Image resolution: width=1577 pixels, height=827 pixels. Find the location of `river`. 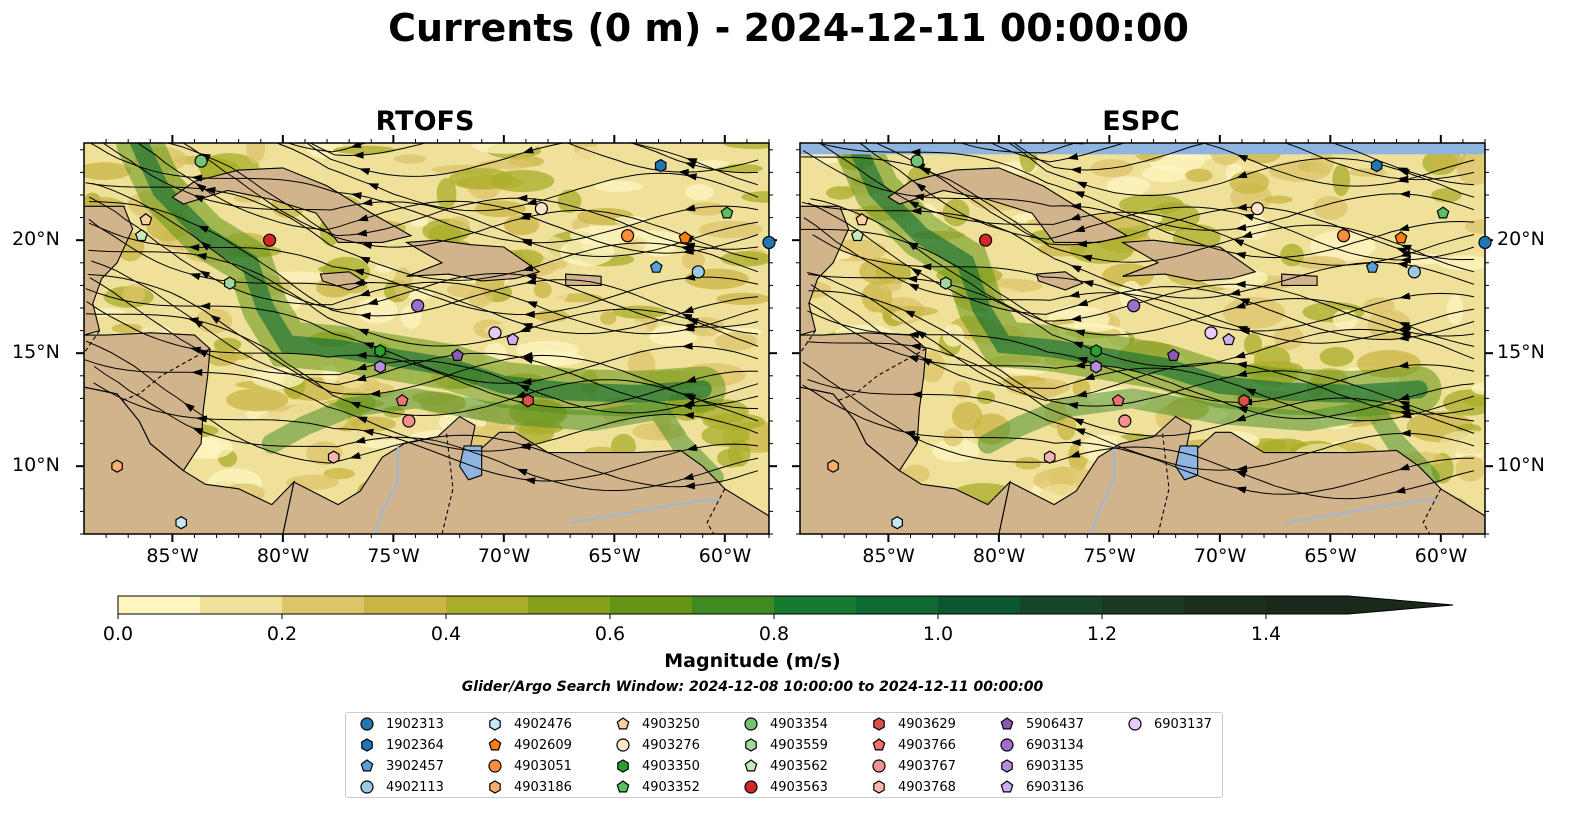

river is located at coordinates (386, 489).